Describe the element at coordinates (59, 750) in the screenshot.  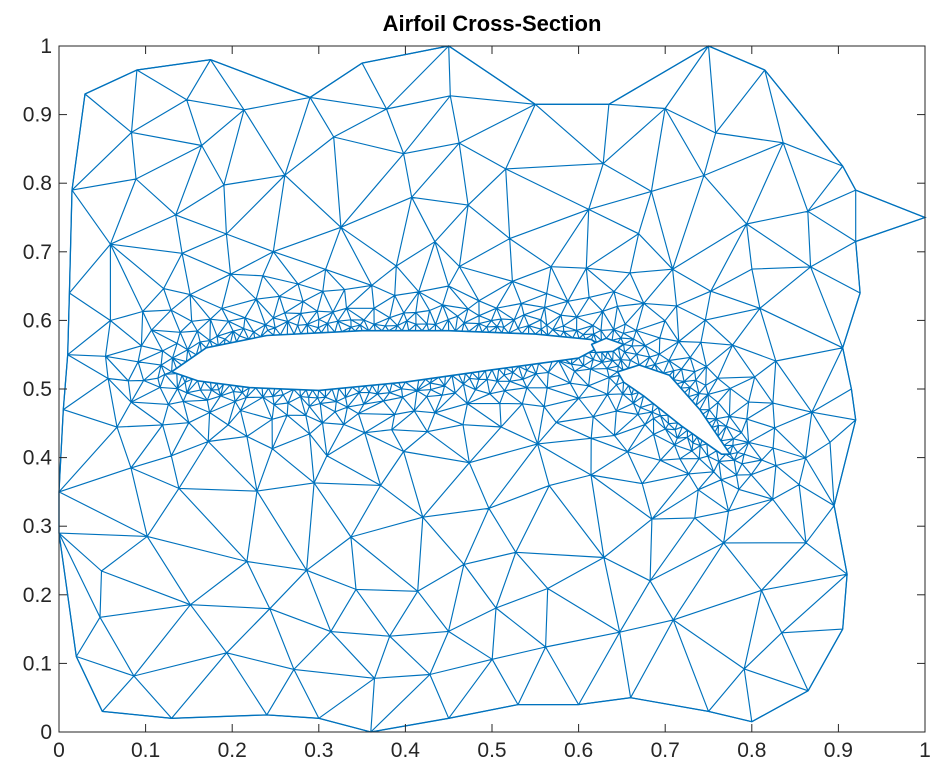
I see `x-tick-label: 0` at that location.